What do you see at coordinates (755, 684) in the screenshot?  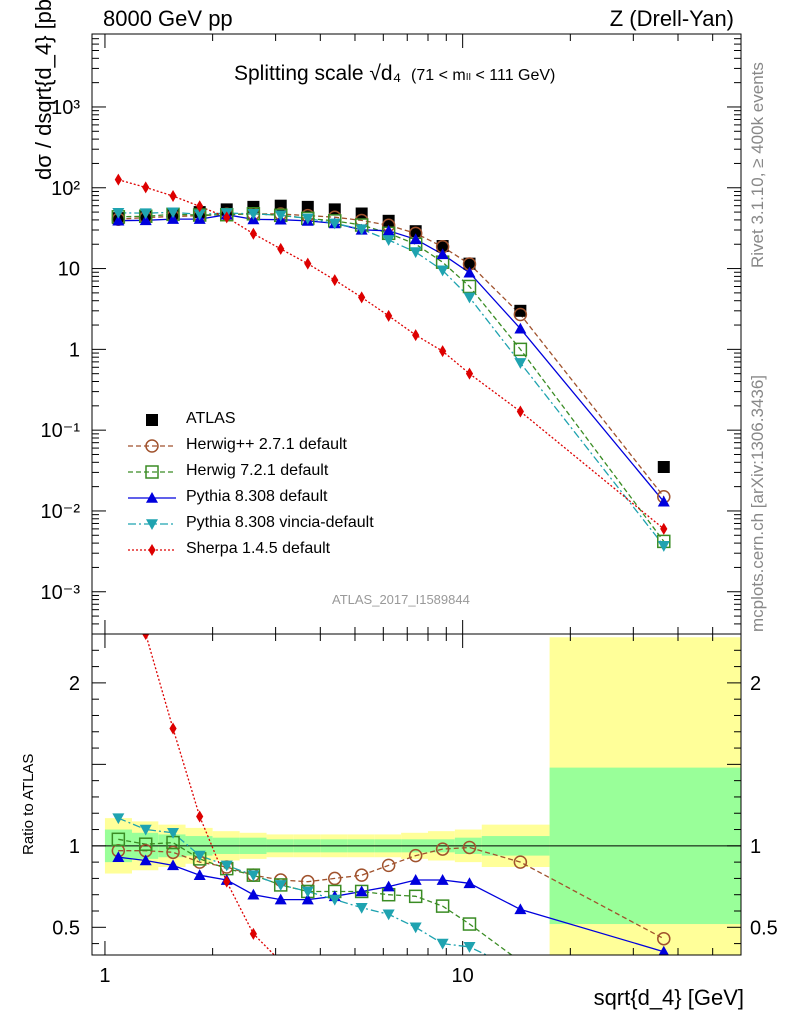 I see `y-tick-label-ratio-right: 2` at bounding box center [755, 684].